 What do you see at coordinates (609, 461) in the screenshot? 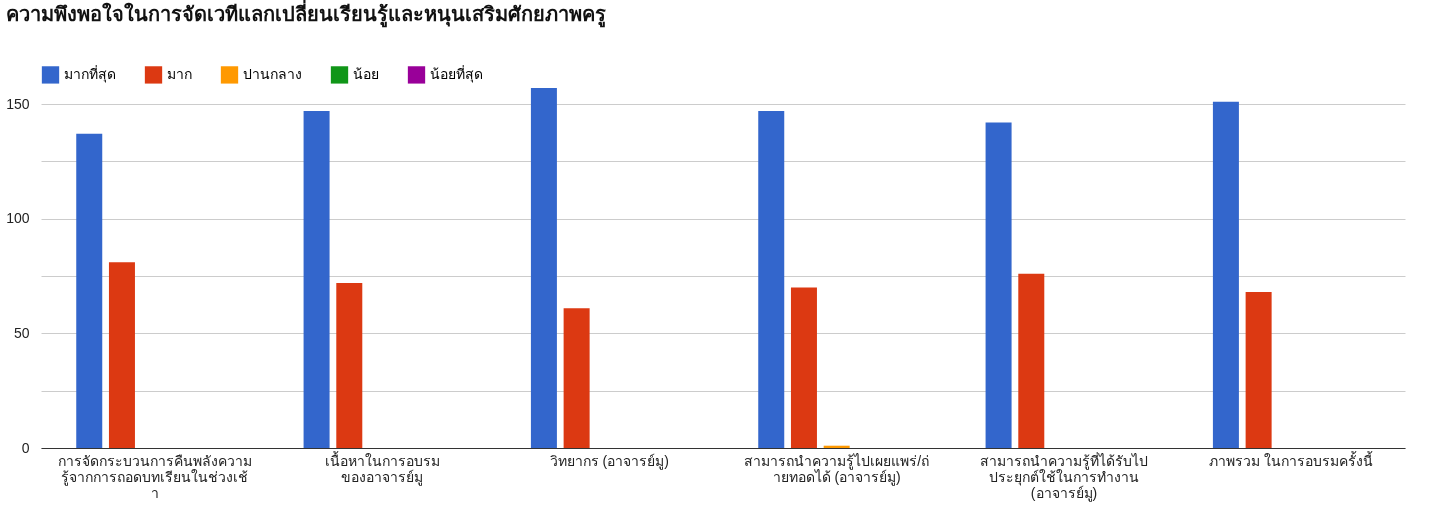
I see `x-tick-label: วิทยากร (อาจารย์มู)` at bounding box center [609, 461].